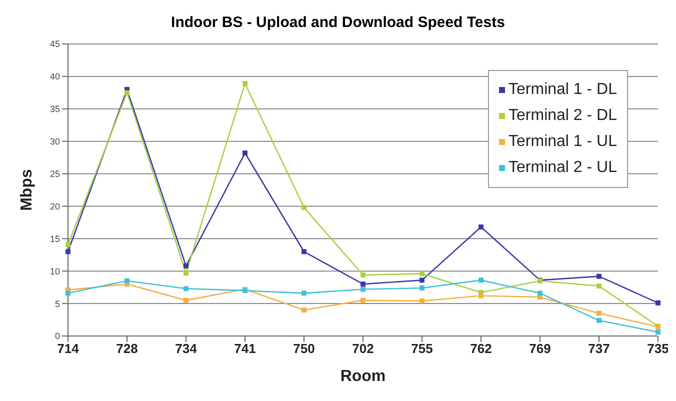  Describe the element at coordinates (55, 239) in the screenshot. I see `y-tick-label: 15` at that location.